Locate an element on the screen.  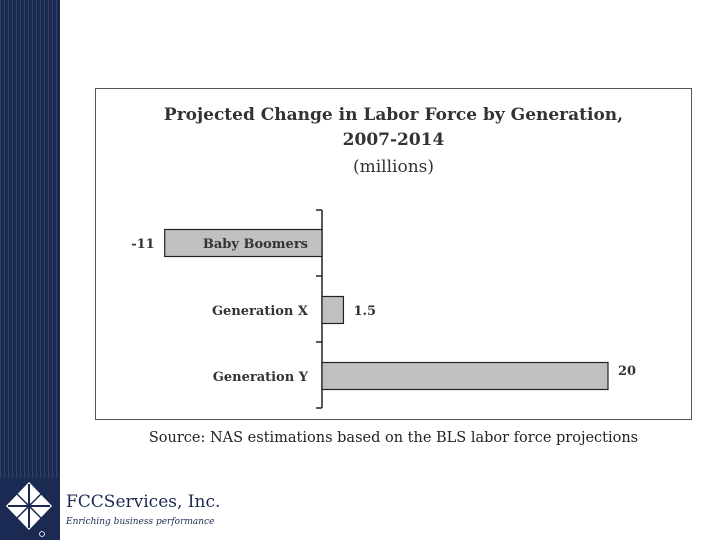
category-label-2: Generation Y is located at coordinates (261, 377).